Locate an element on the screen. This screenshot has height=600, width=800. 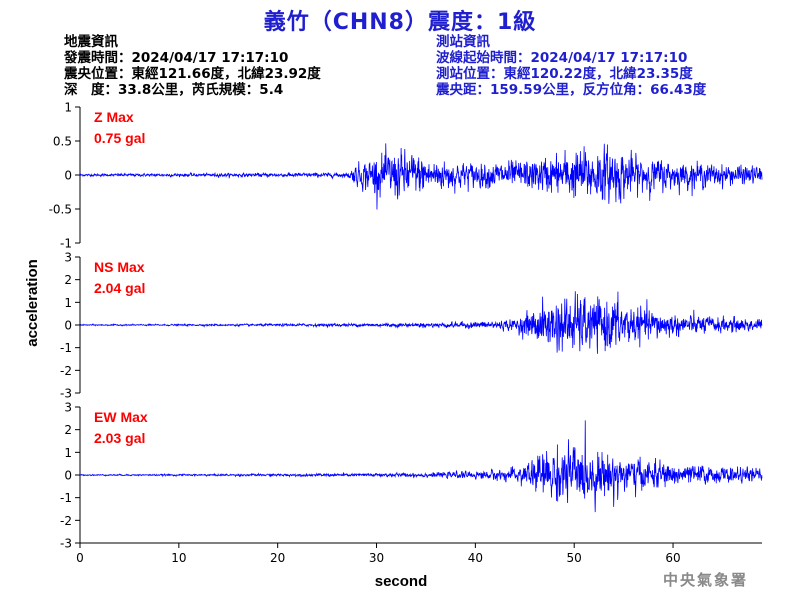
y-tick-label-z: 1 is located at coordinates (68, 108).